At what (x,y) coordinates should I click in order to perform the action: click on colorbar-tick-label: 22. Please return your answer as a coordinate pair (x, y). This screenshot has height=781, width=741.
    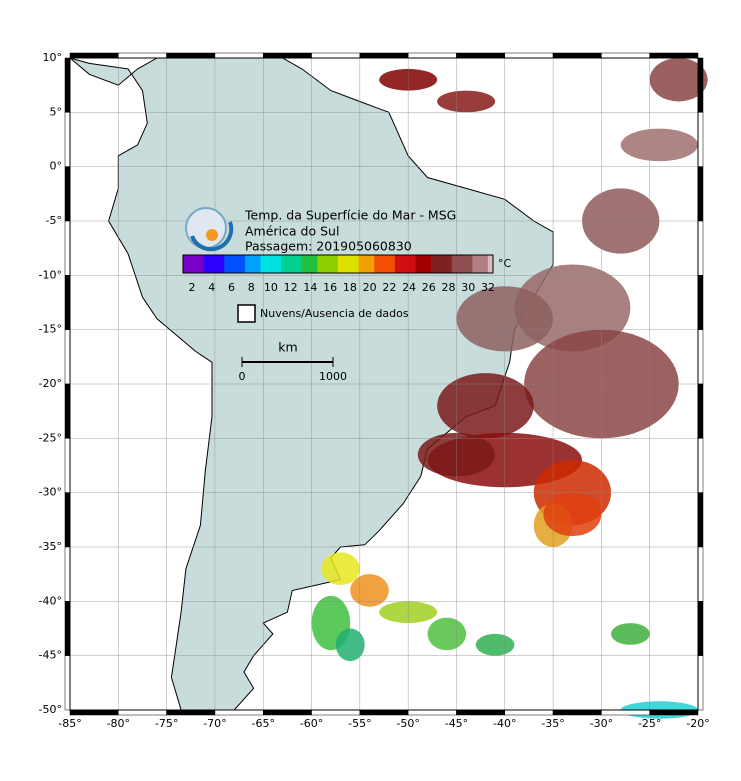
    Looking at the image, I should click on (389, 287).